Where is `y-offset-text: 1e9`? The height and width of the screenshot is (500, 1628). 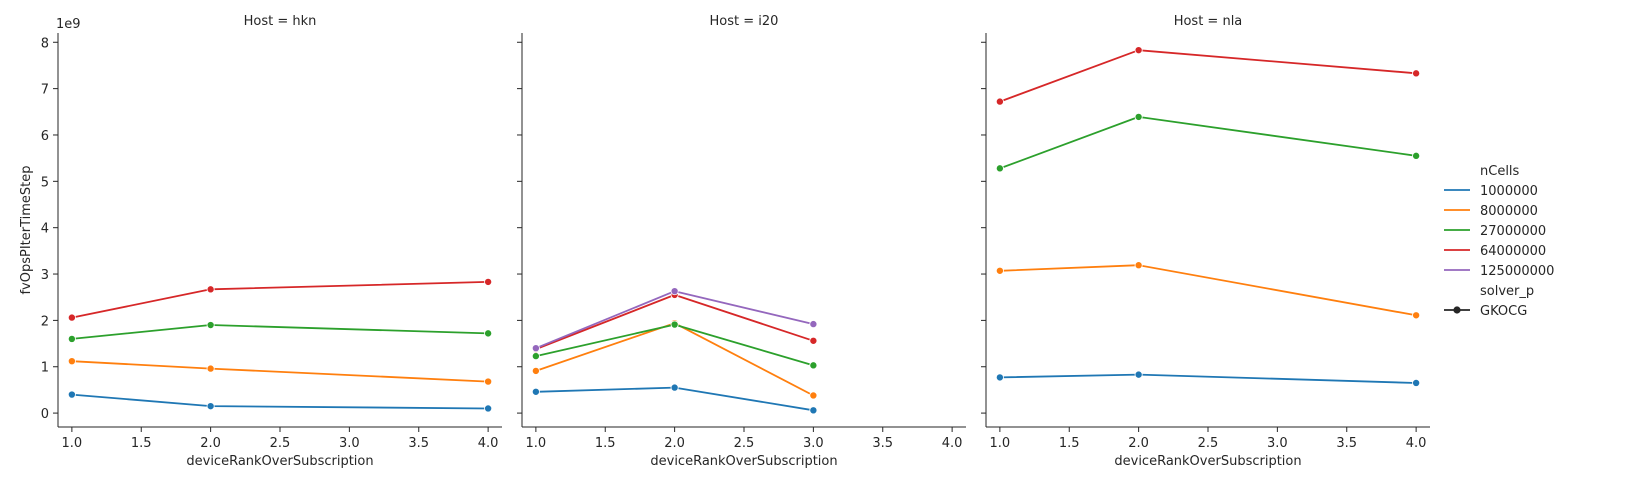
y-offset-text: 1e9 is located at coordinates (68, 24).